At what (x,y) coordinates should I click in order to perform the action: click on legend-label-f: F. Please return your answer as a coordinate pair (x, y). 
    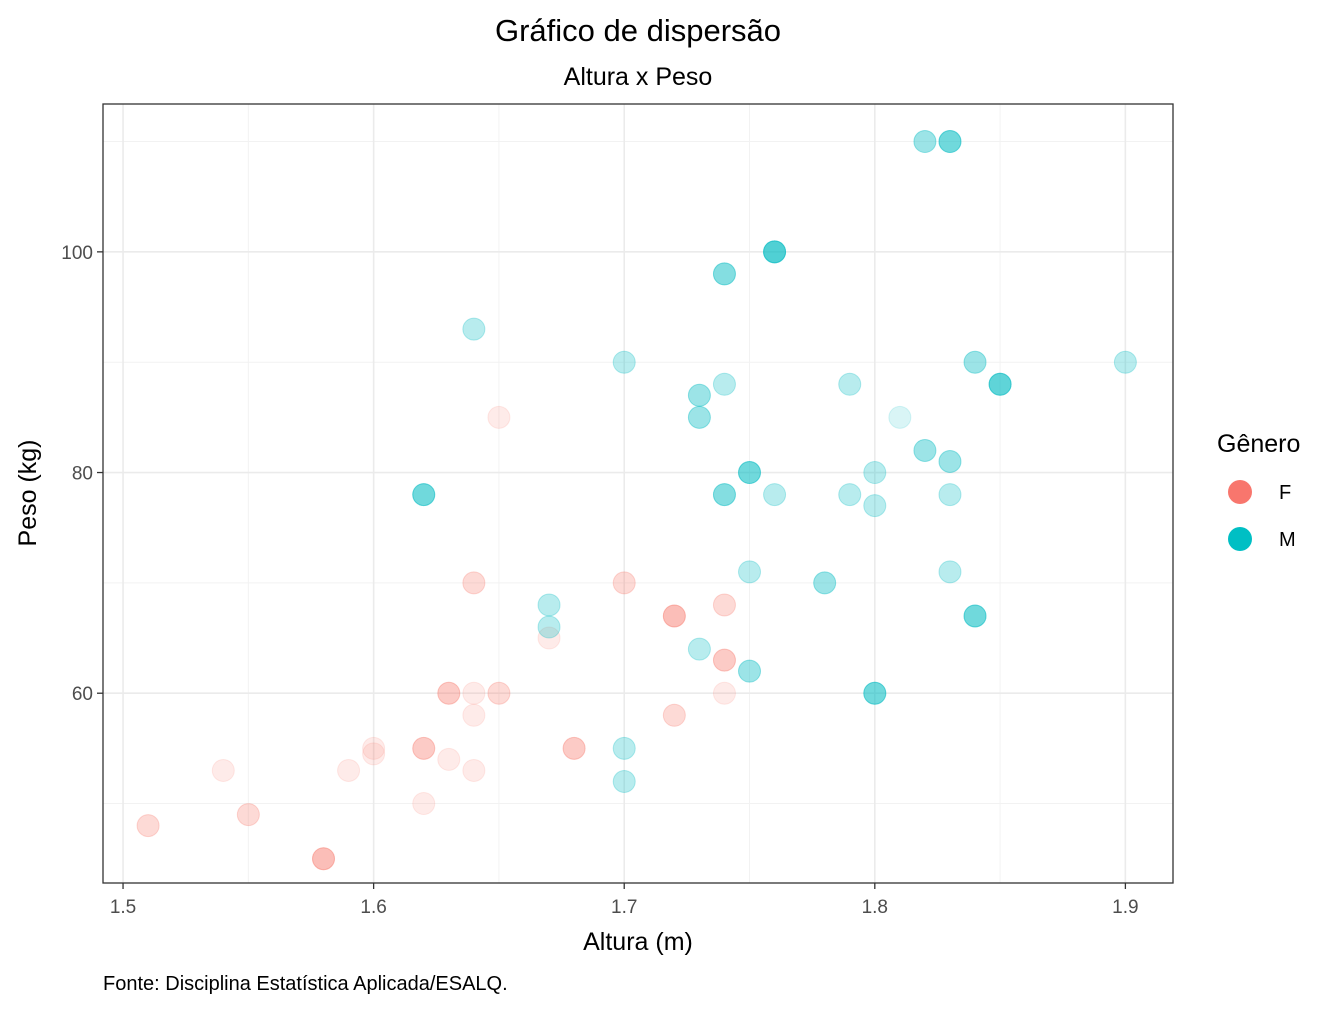
    Looking at the image, I should click on (1285, 493).